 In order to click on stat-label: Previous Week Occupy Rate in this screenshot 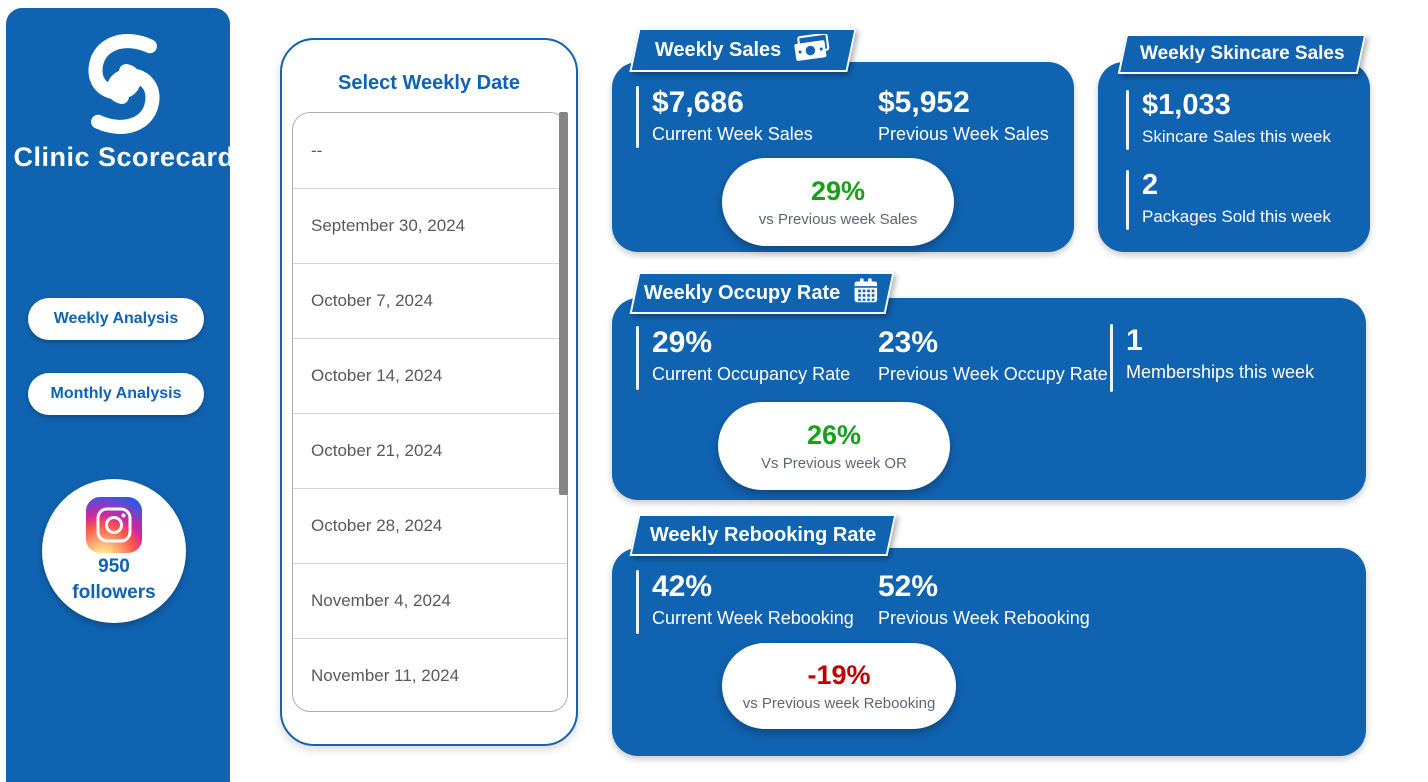, I will do `click(993, 374)`.